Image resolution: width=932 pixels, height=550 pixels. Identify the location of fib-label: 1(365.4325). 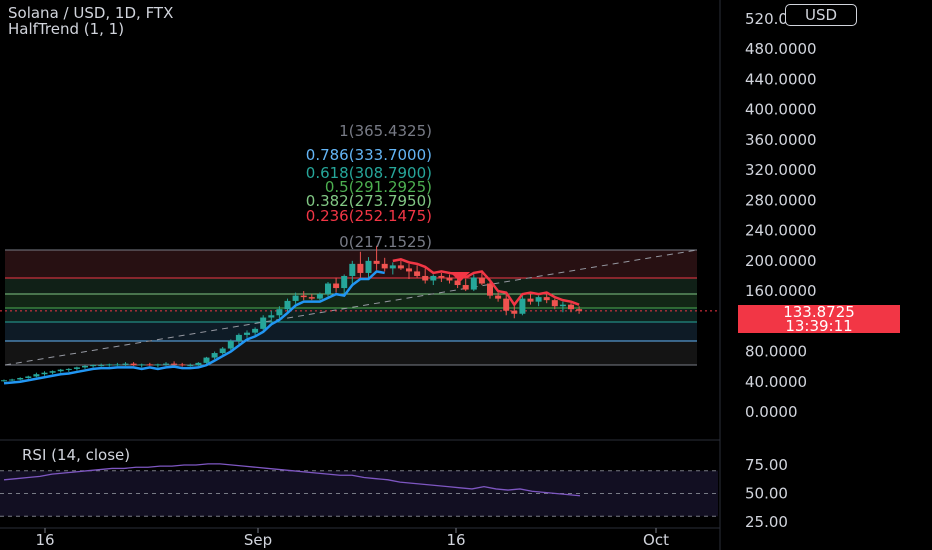
(385, 131).